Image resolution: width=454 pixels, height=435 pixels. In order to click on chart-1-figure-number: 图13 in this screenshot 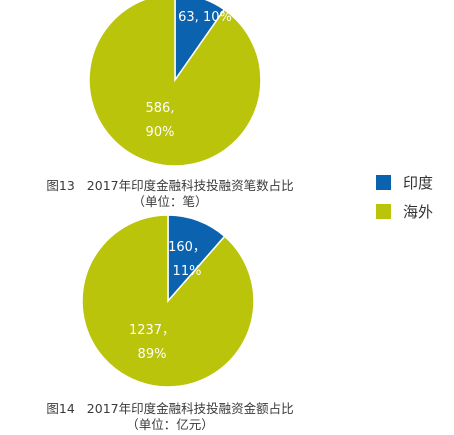, I will do `click(60, 185)`.